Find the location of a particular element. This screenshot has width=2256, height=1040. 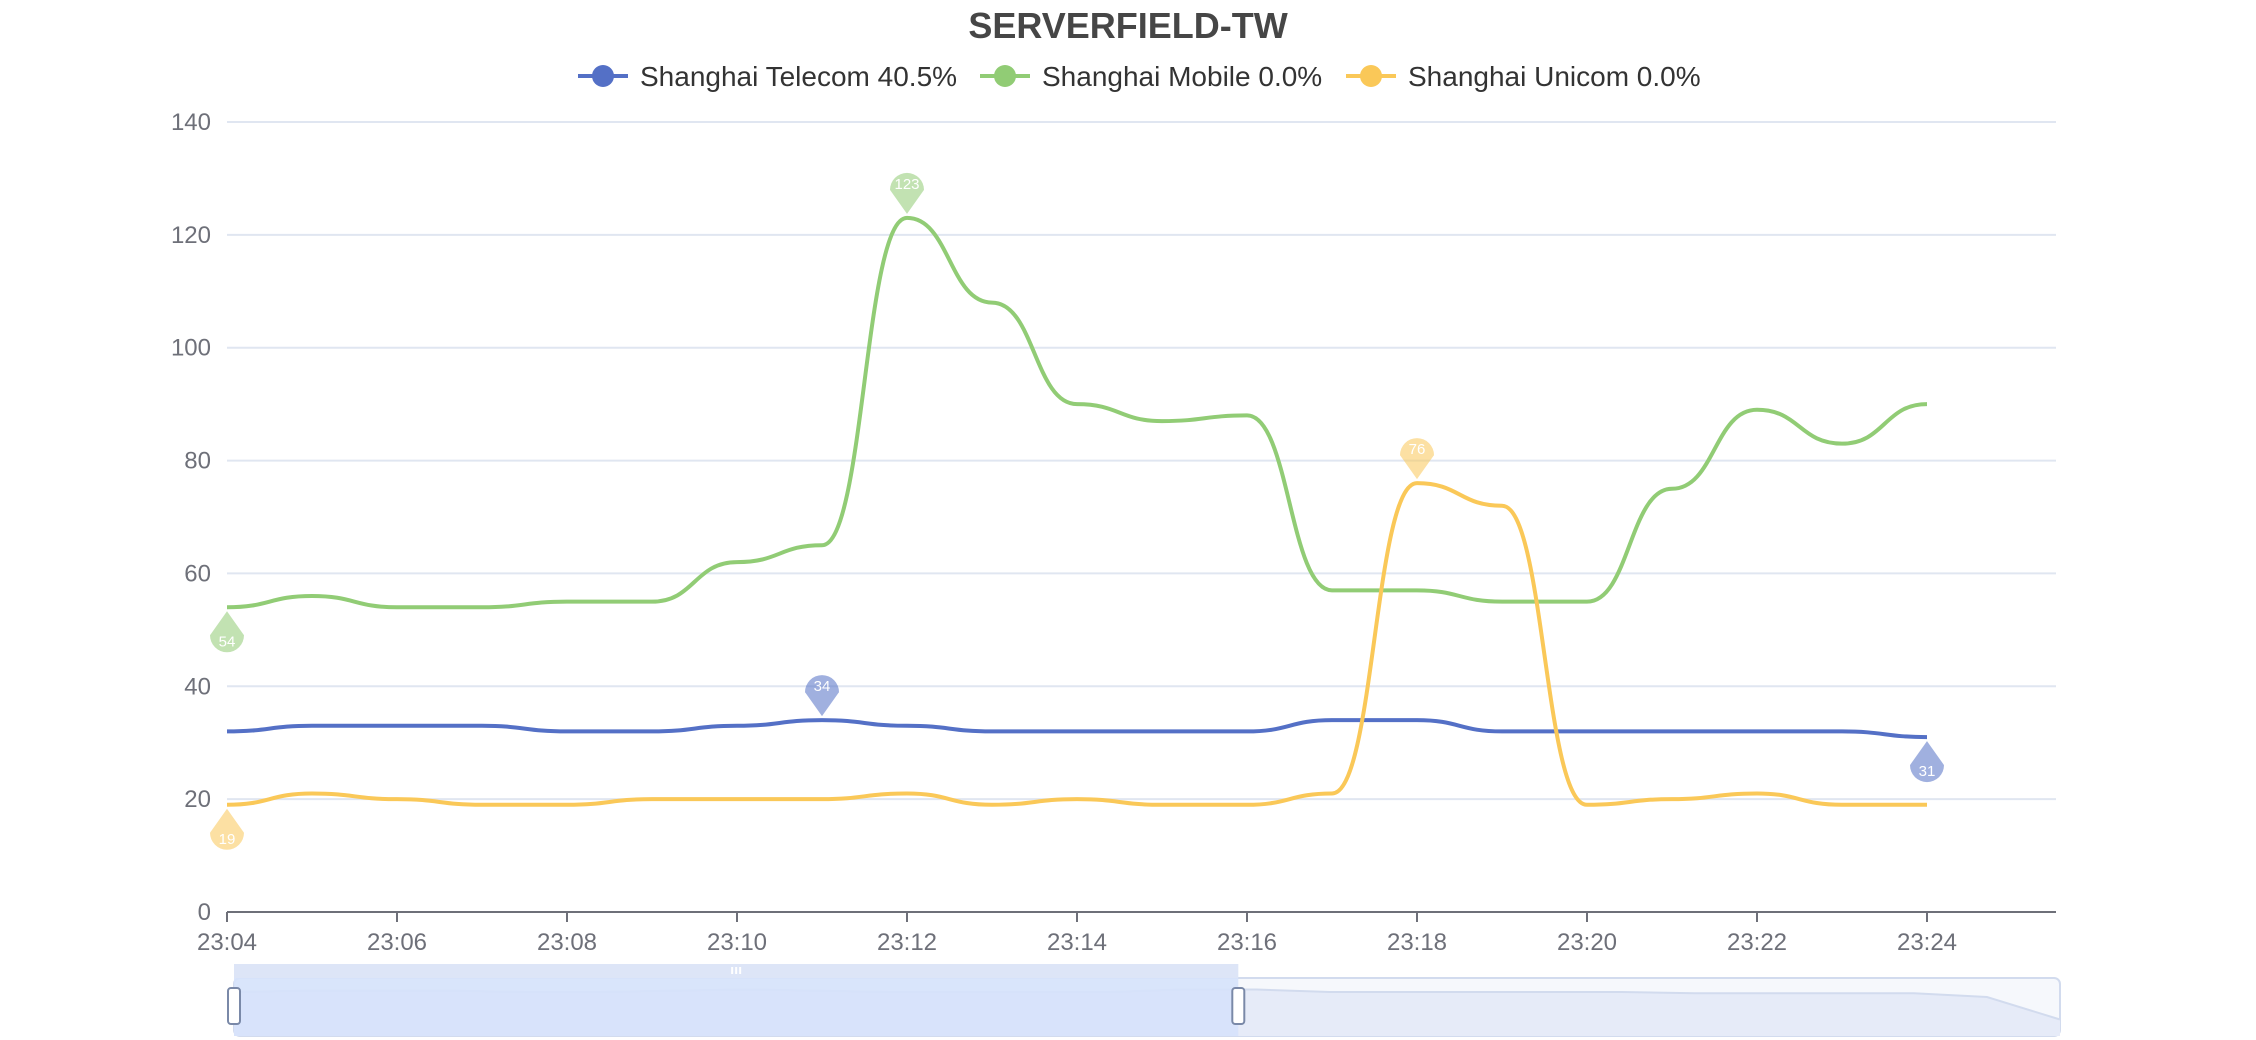

x-tick-label: 23:06 is located at coordinates (397, 942).